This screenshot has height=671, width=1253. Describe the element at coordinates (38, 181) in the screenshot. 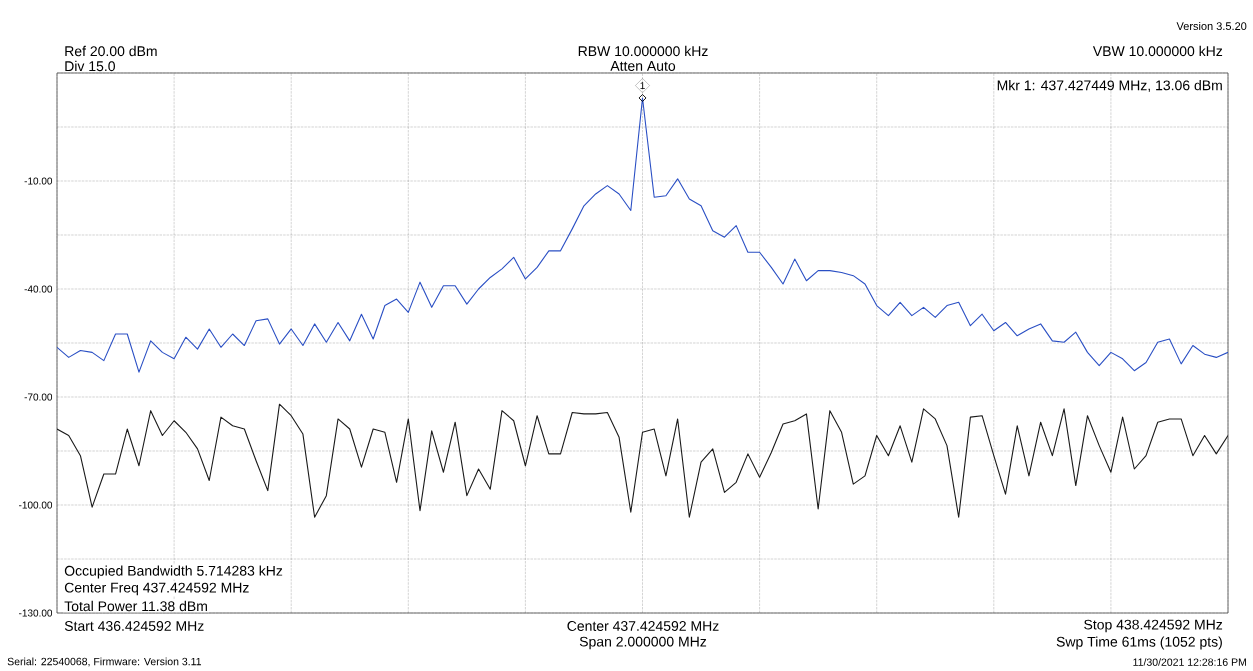

I see `y-tick-label: -10.00` at that location.